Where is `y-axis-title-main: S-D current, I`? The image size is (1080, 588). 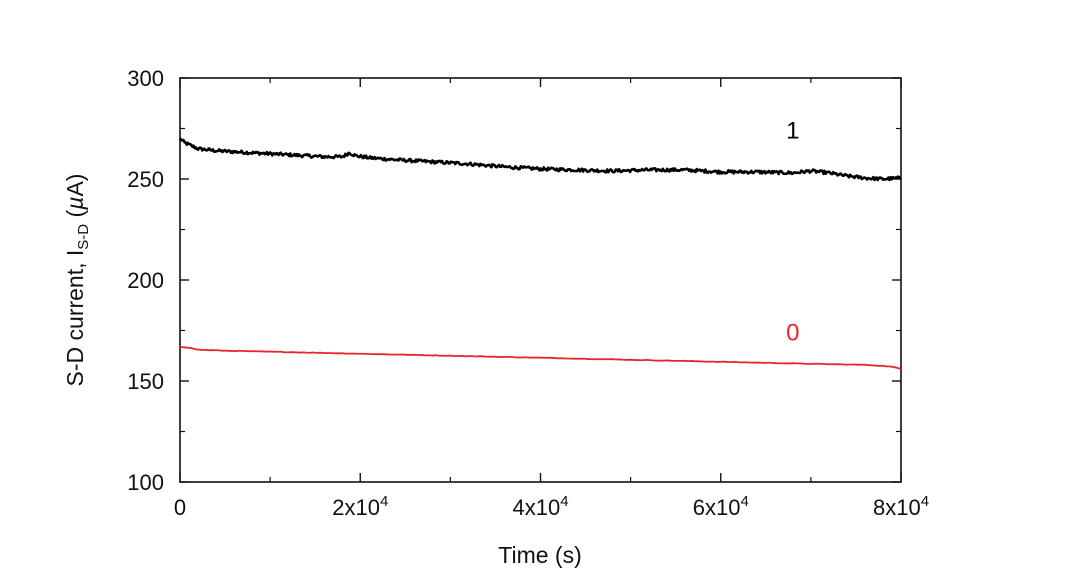
y-axis-title-main: S-D current, I is located at coordinates (75, 318).